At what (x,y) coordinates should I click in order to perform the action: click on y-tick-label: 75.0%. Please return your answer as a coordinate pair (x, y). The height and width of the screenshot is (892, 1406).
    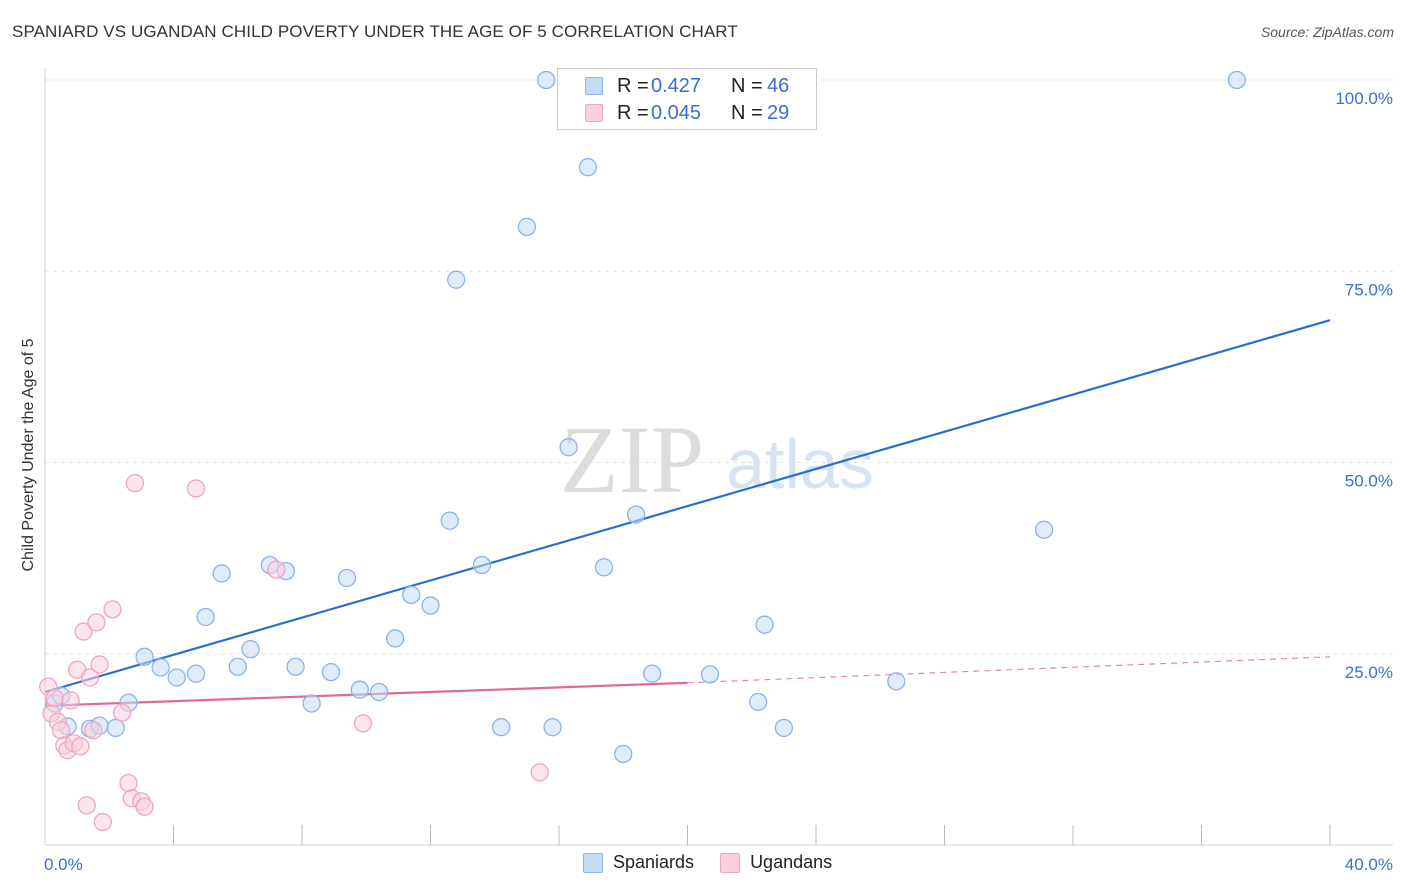
    Looking at the image, I should click on (1369, 289).